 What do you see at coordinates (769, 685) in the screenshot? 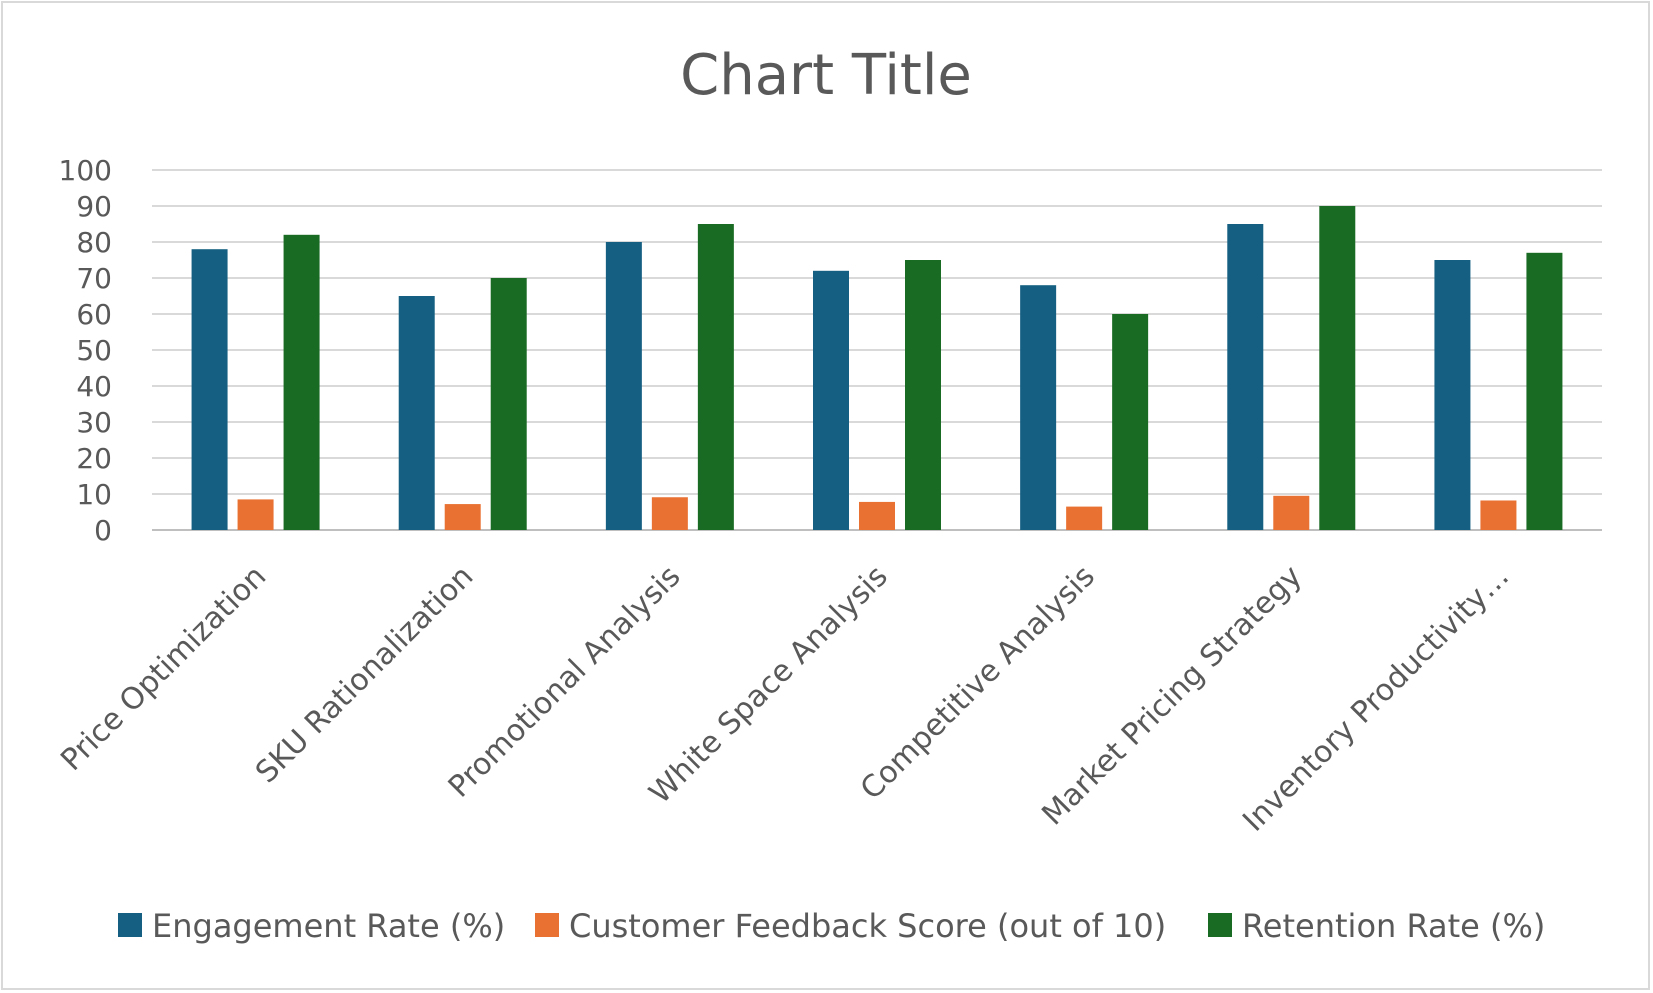
I see `x-tick-label: White Space Analysis` at bounding box center [769, 685].